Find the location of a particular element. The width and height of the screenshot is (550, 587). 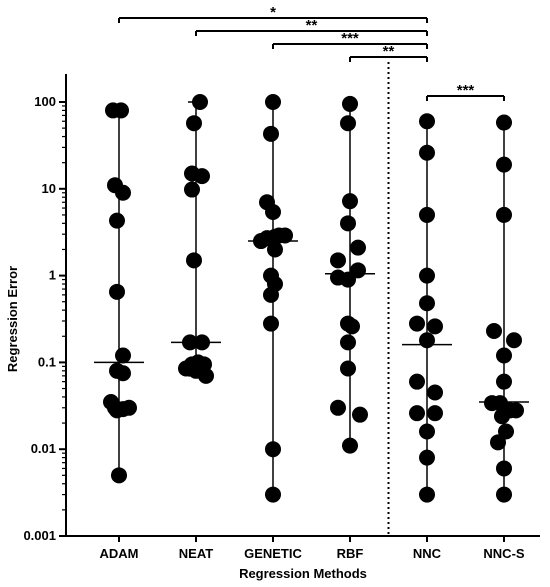

y-tick-label: 0.1 is located at coordinates (47, 361).